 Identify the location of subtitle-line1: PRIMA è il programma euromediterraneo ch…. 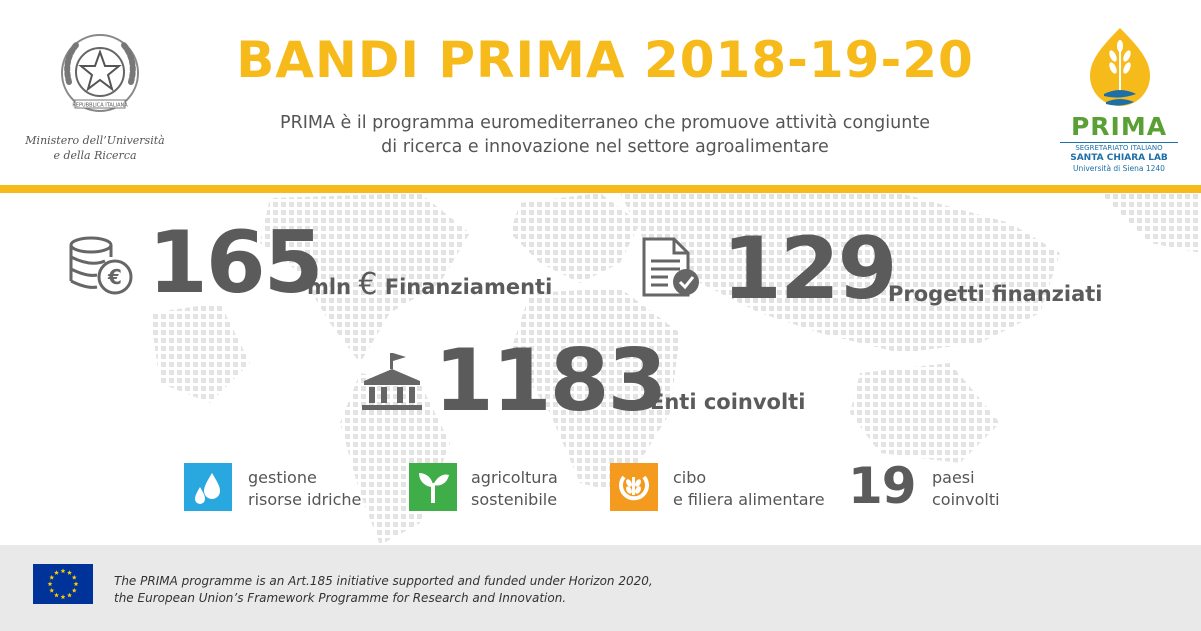
(605, 123).